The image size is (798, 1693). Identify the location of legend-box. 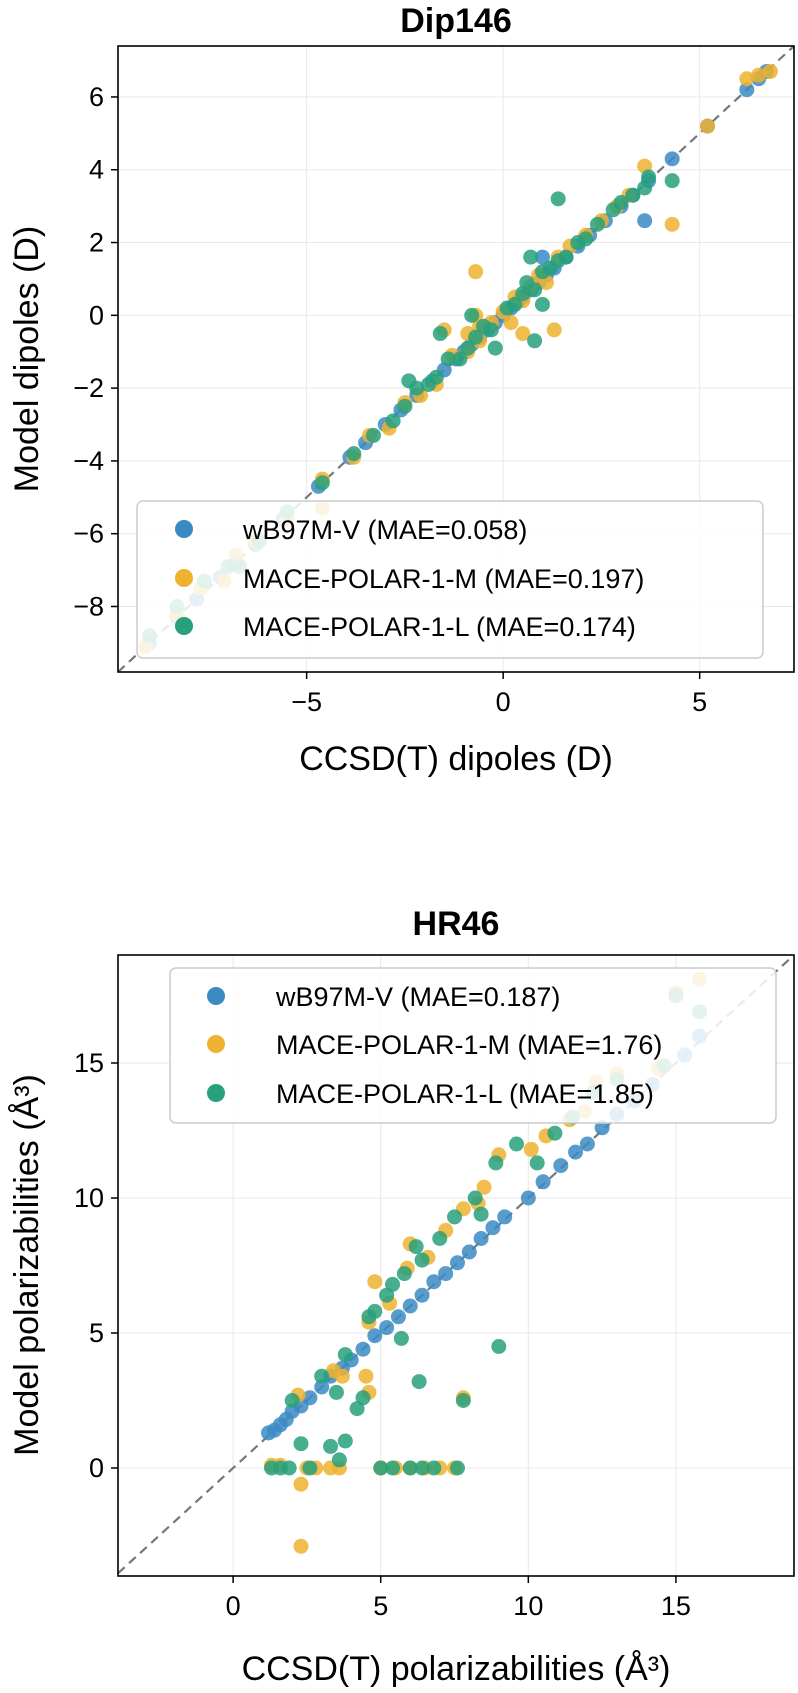
(473, 1045).